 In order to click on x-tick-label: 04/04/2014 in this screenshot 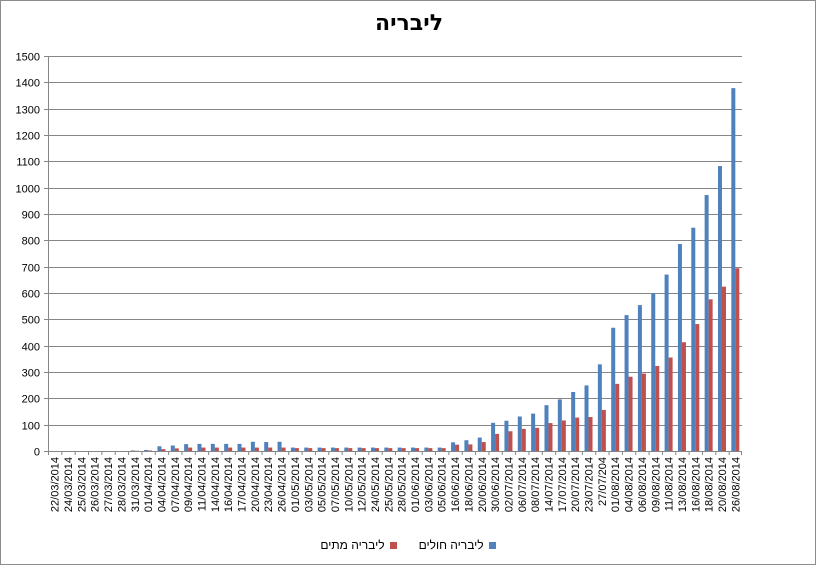, I will do `click(162, 484)`.